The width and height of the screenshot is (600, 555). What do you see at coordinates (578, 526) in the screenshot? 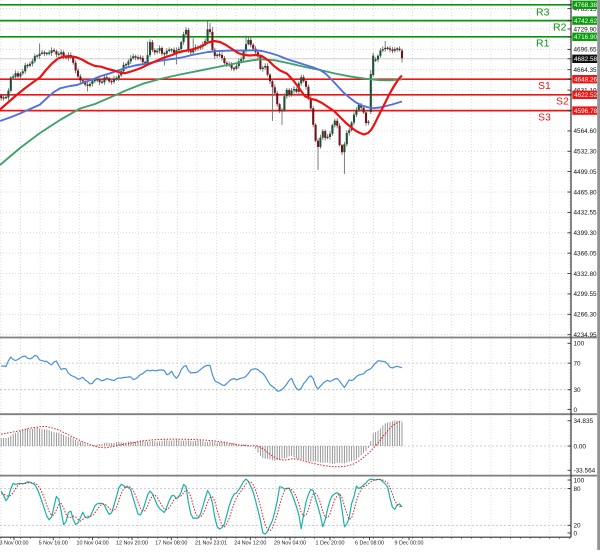
I see `svg-text: 20` at bounding box center [578, 526].